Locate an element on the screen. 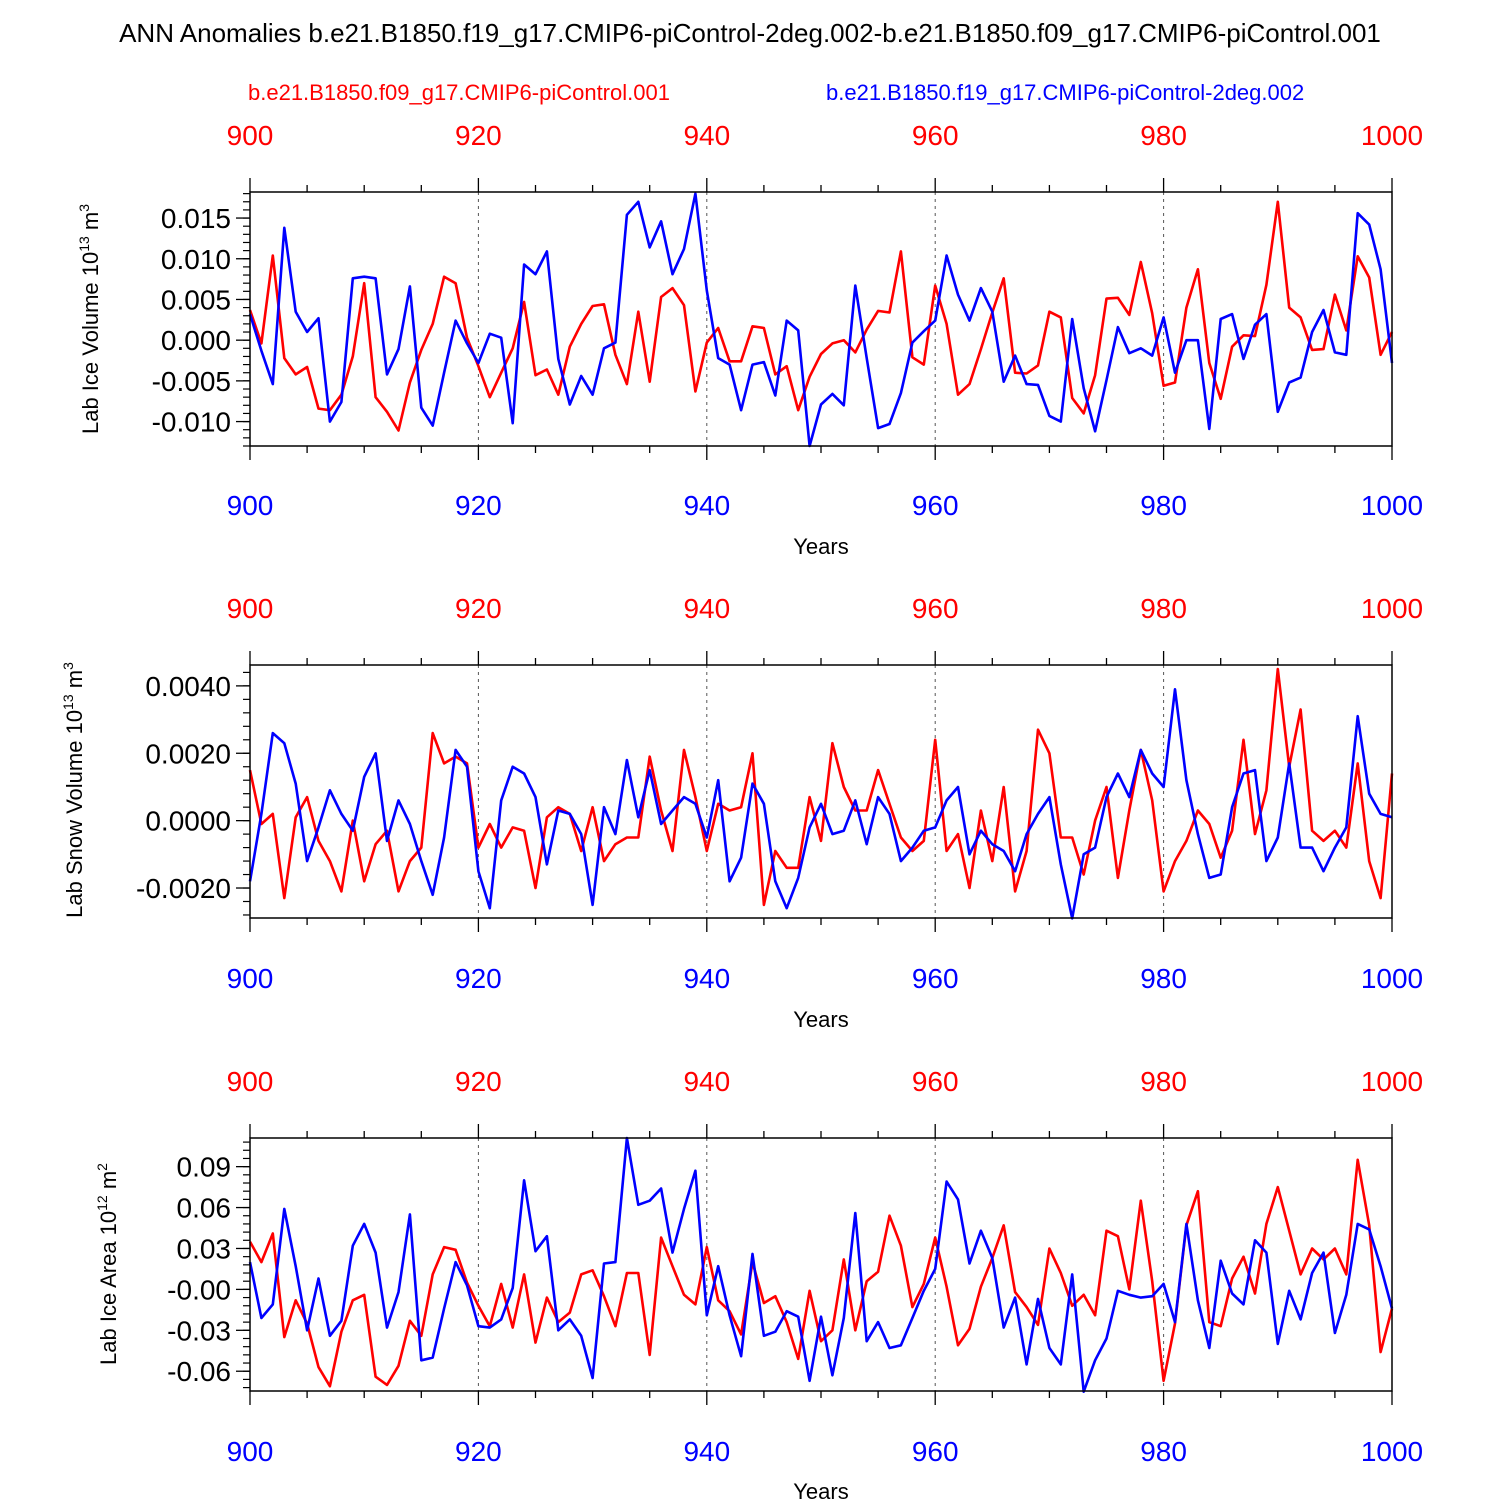  legend-red-series: b.e21.B1850.f09_g17.CMIP6-piControl.001 is located at coordinates (459, 92).